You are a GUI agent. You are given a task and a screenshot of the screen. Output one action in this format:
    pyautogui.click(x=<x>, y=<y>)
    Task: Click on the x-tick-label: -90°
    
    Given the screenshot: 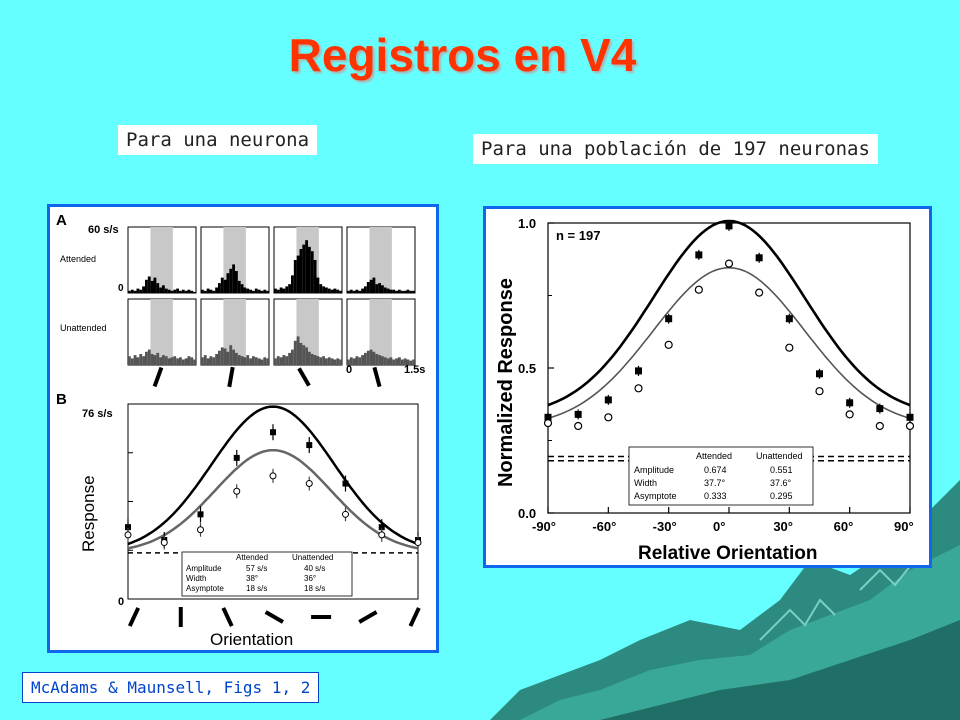 What is the action you would take?
    pyautogui.click(x=544, y=526)
    